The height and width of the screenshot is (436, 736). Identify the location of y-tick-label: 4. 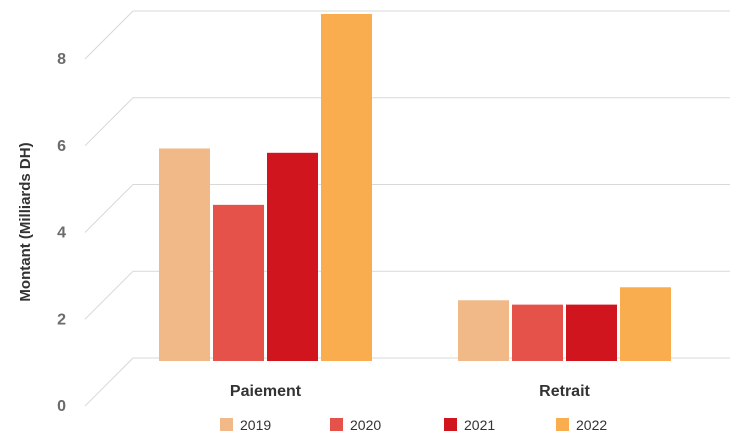
(61, 233).